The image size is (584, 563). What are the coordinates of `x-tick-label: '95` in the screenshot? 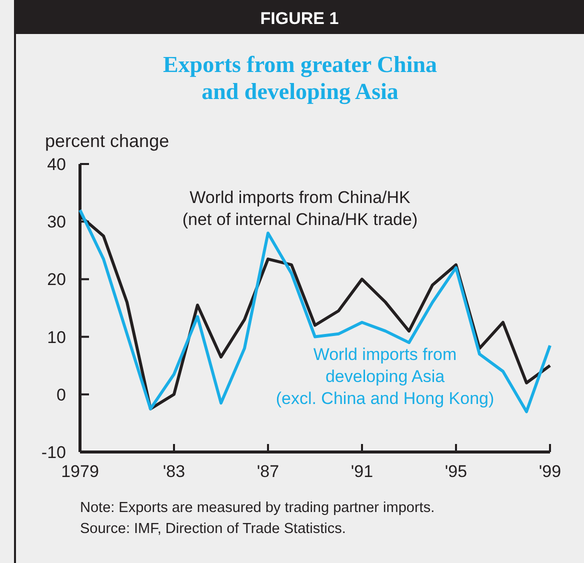 It's located at (456, 471).